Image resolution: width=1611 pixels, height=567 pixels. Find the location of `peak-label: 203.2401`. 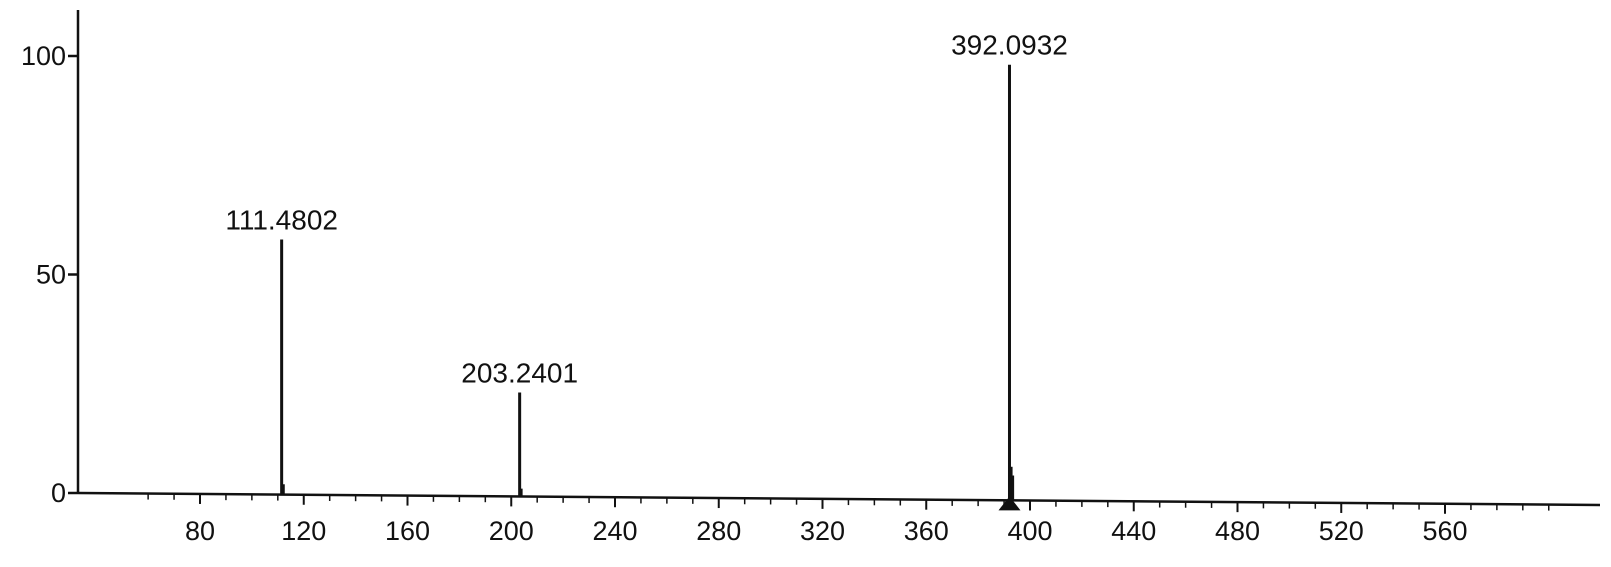

peak-label: 203.2401 is located at coordinates (519, 372).